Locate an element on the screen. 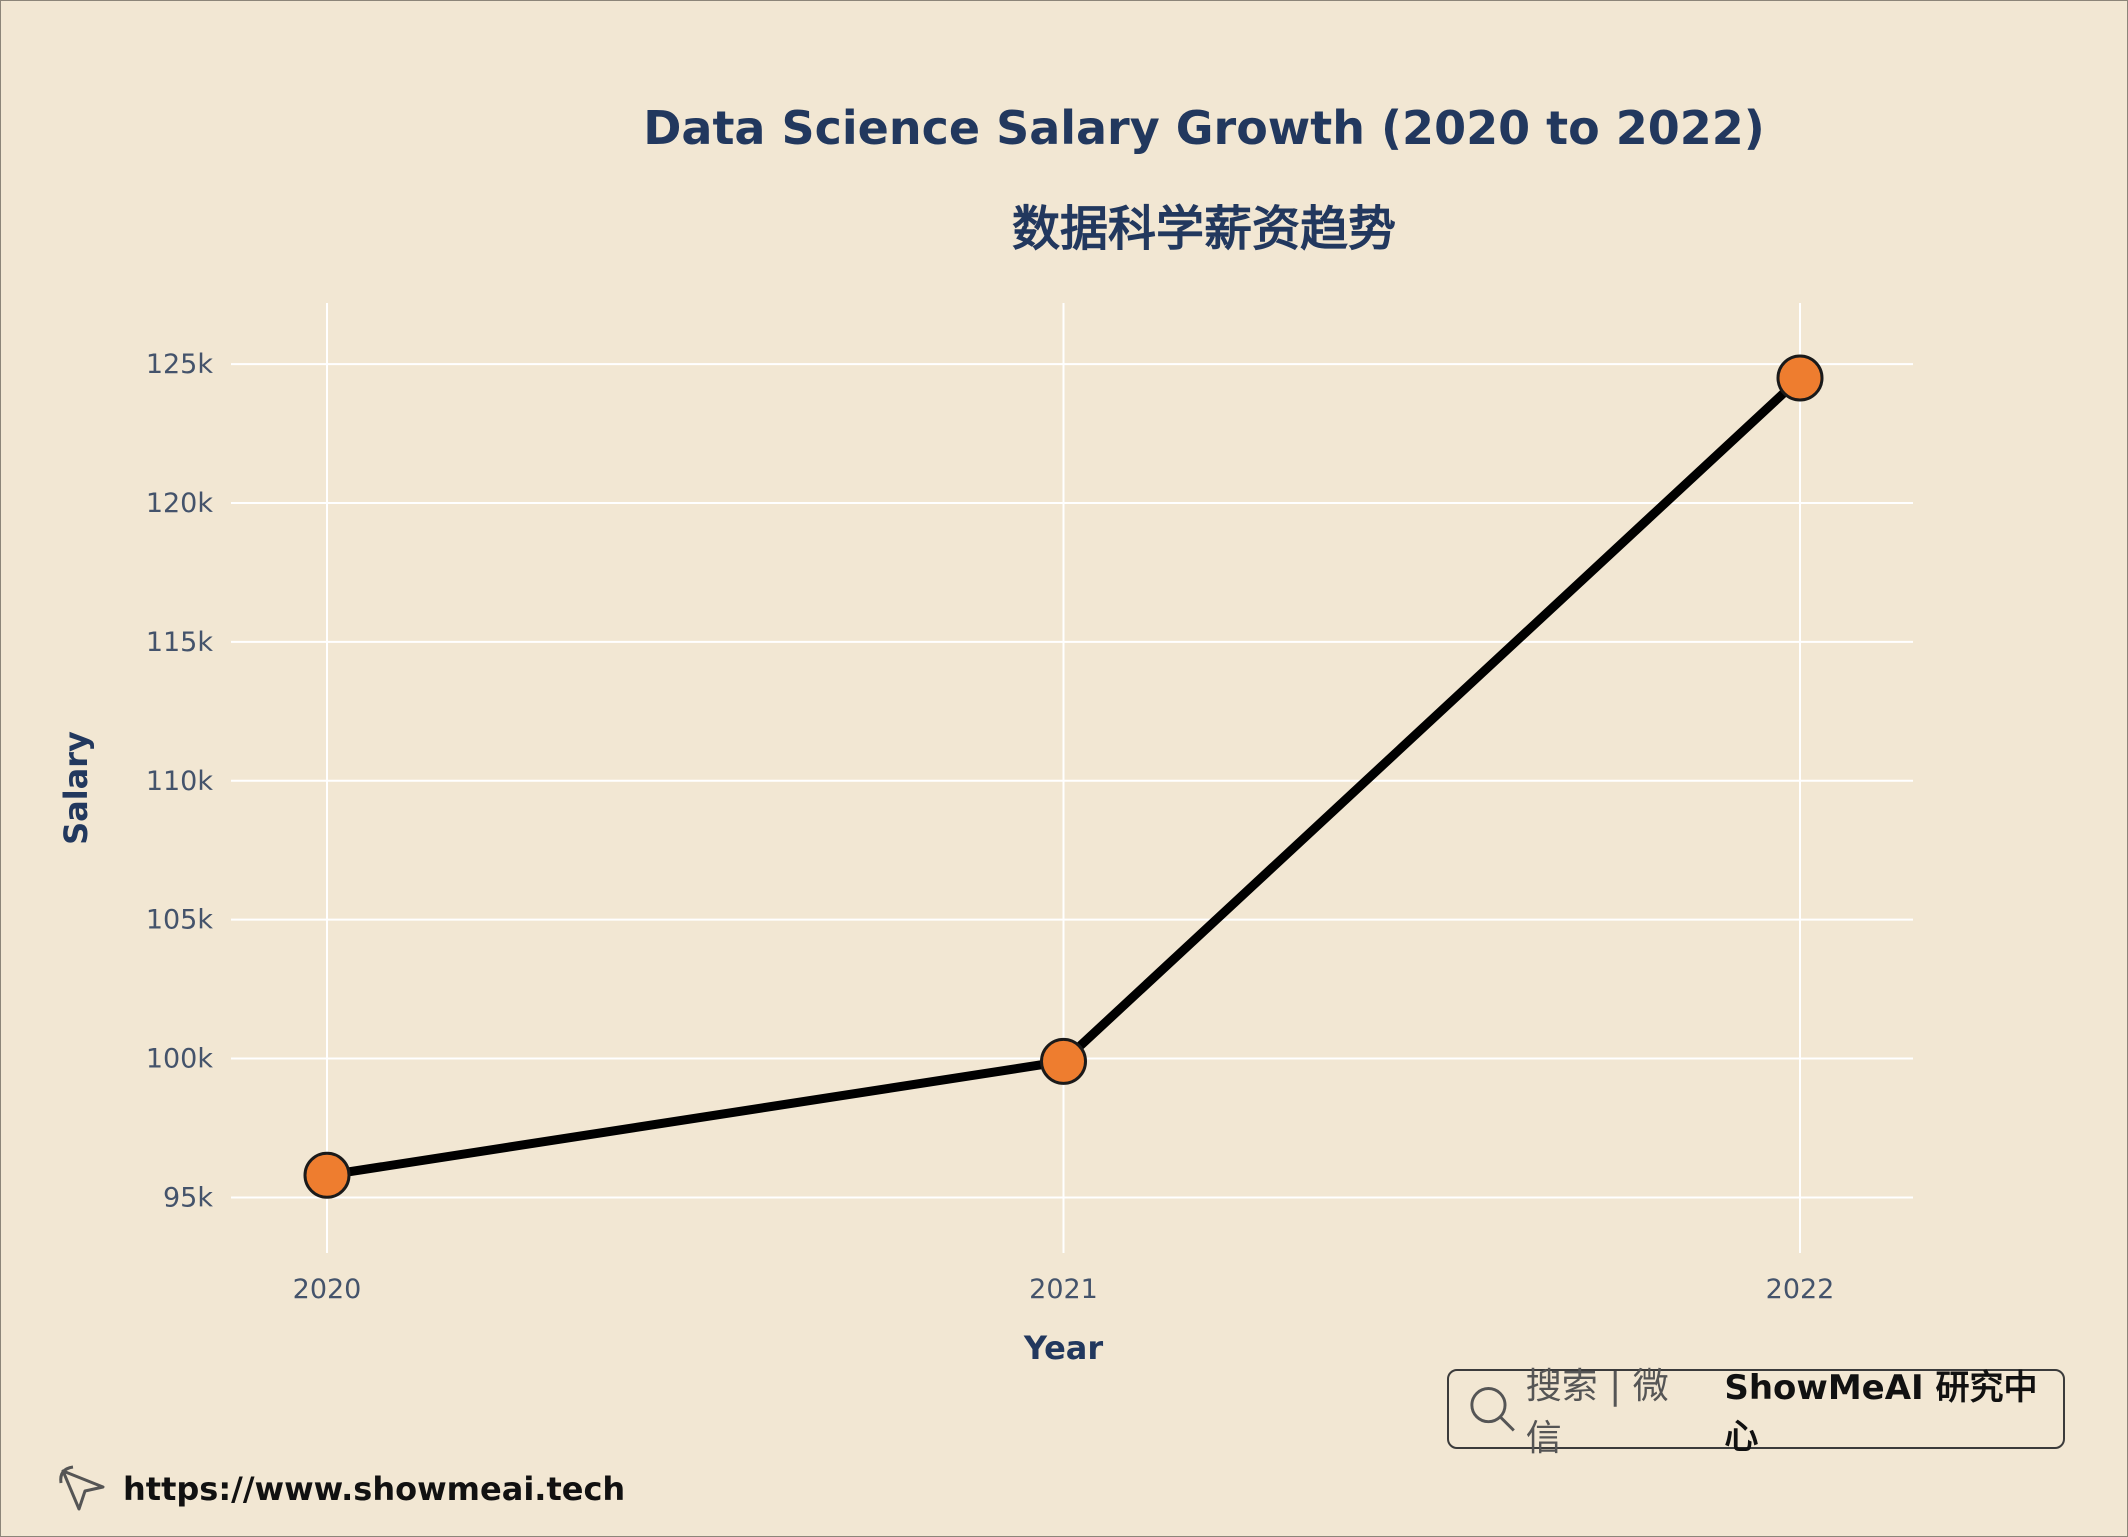  x-tick-label: 2020 is located at coordinates (327, 1289).